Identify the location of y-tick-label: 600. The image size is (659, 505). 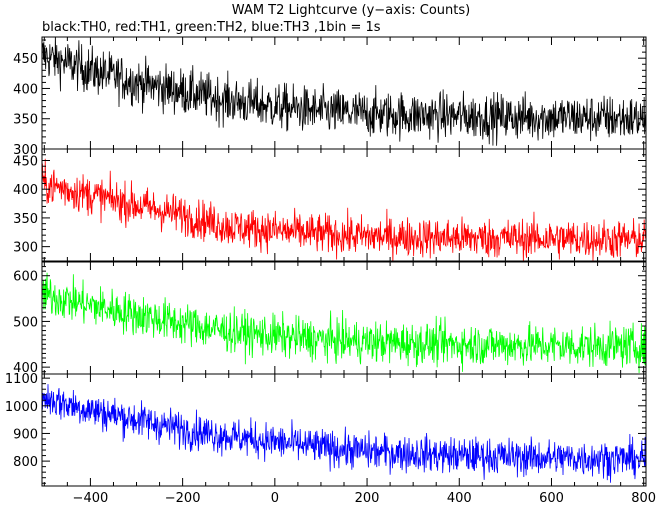
(25, 277).